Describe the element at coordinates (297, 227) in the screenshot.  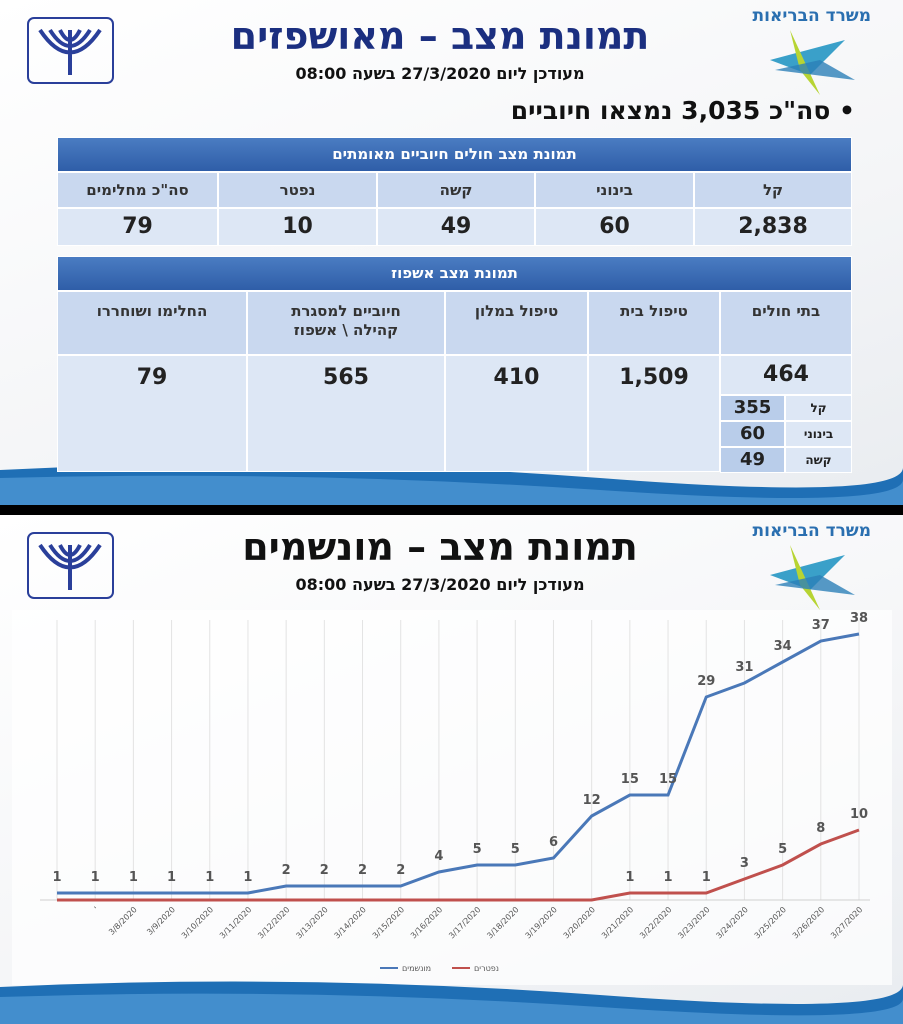
I see `table-value: 10` at that location.